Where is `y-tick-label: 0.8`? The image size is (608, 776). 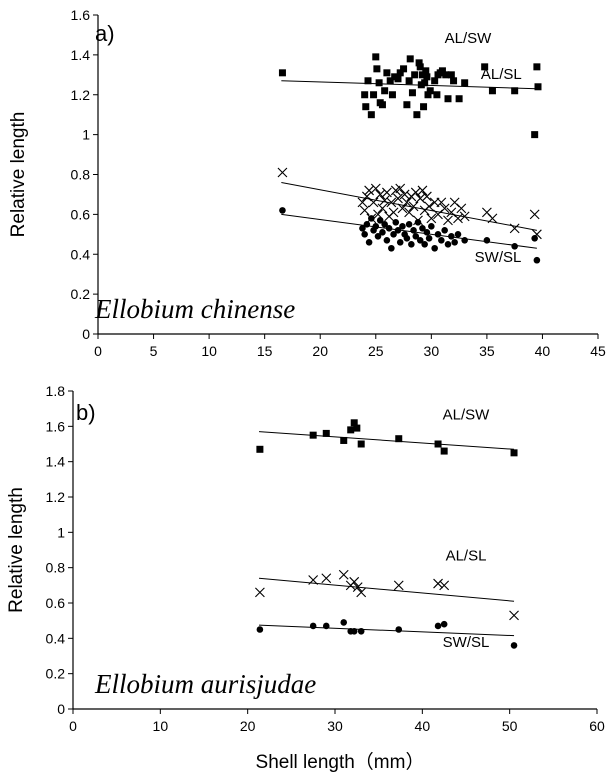
y-tick-label: 0.8 is located at coordinates (56, 568).